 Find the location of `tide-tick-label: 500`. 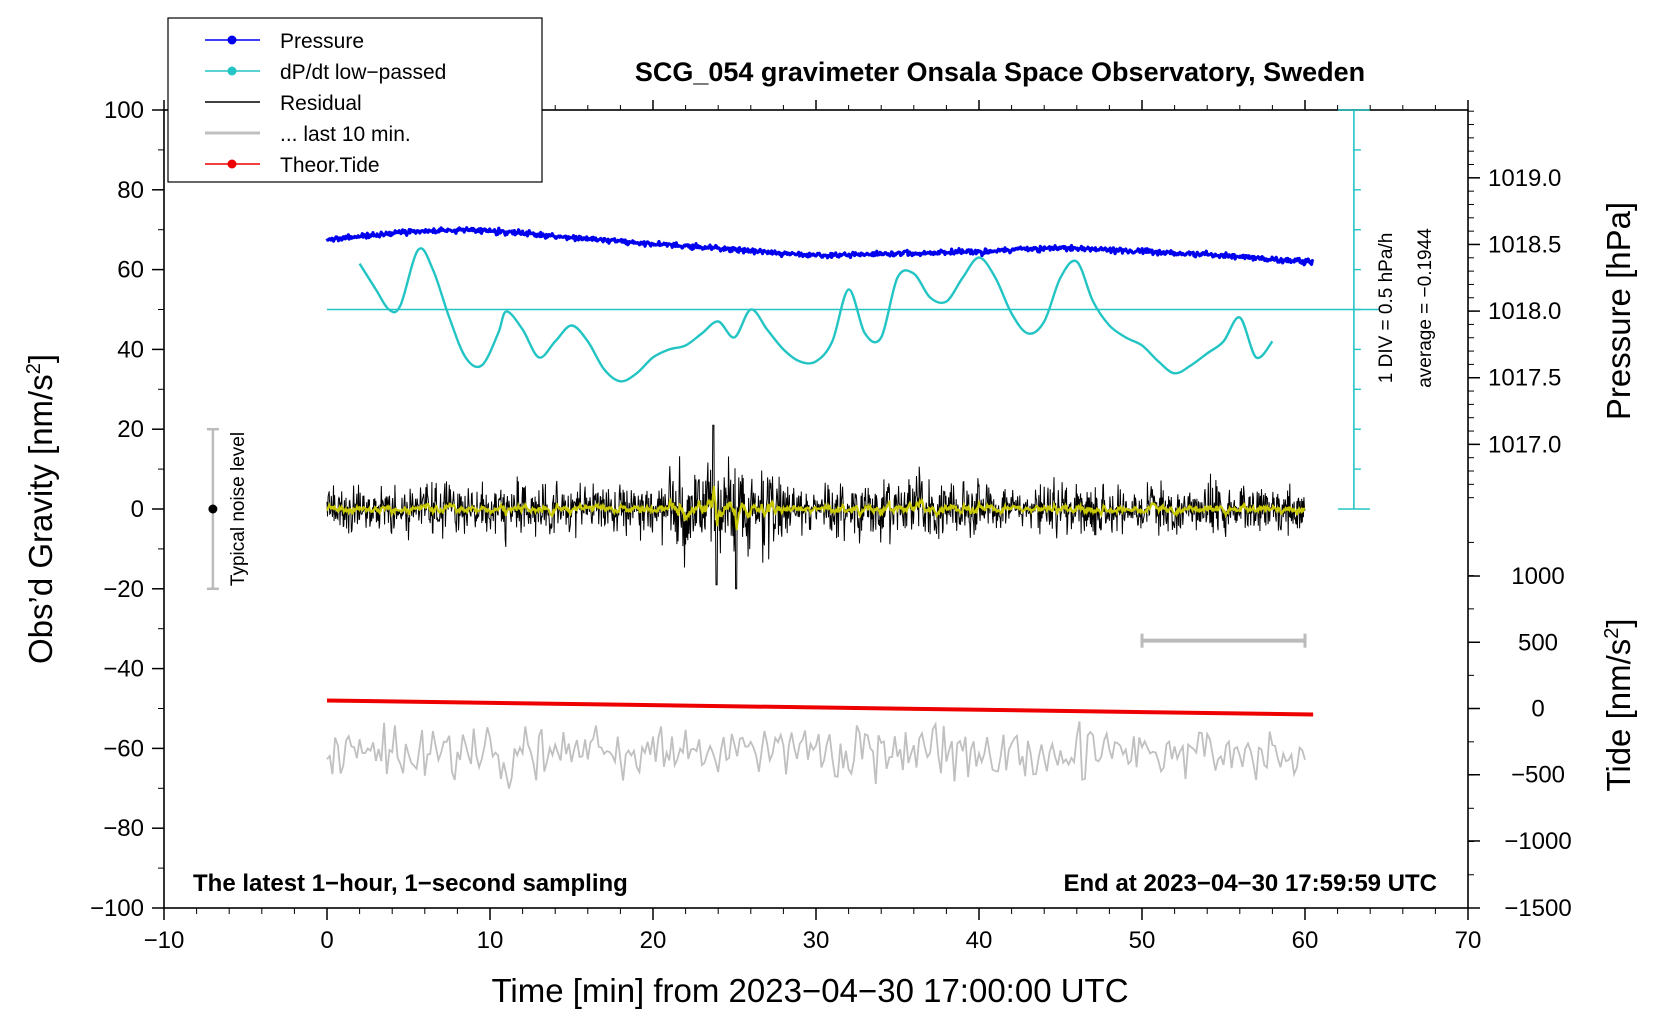

tide-tick-label: 500 is located at coordinates (1538, 642).